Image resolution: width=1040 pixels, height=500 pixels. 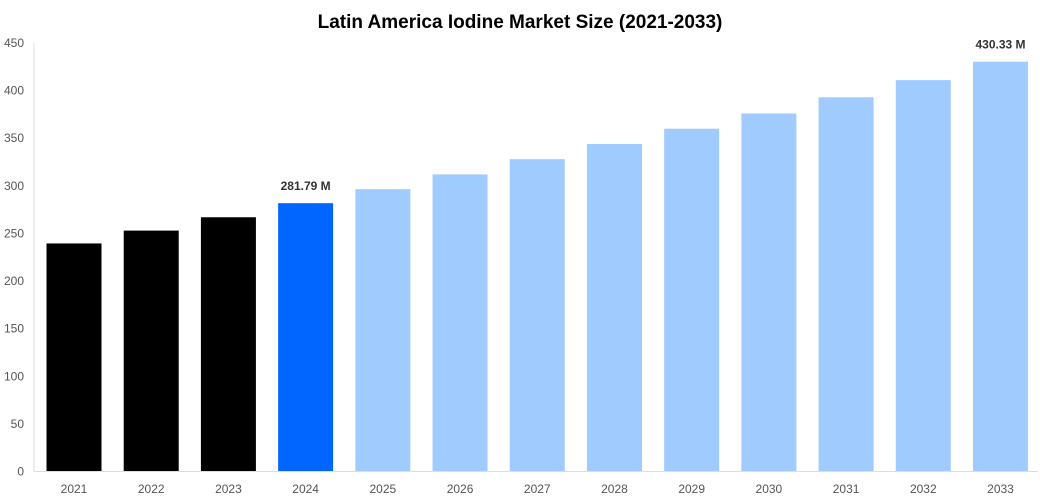 I want to click on y-tick-label: 250, so click(x=14, y=233).